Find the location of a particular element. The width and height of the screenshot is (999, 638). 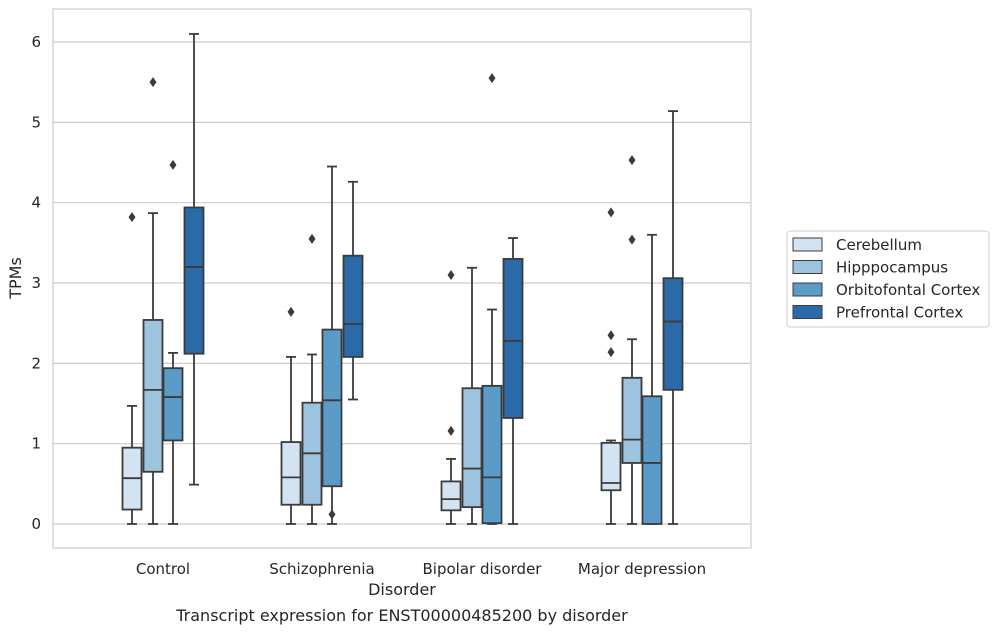

y-tick-label: 2 is located at coordinates (36, 363).